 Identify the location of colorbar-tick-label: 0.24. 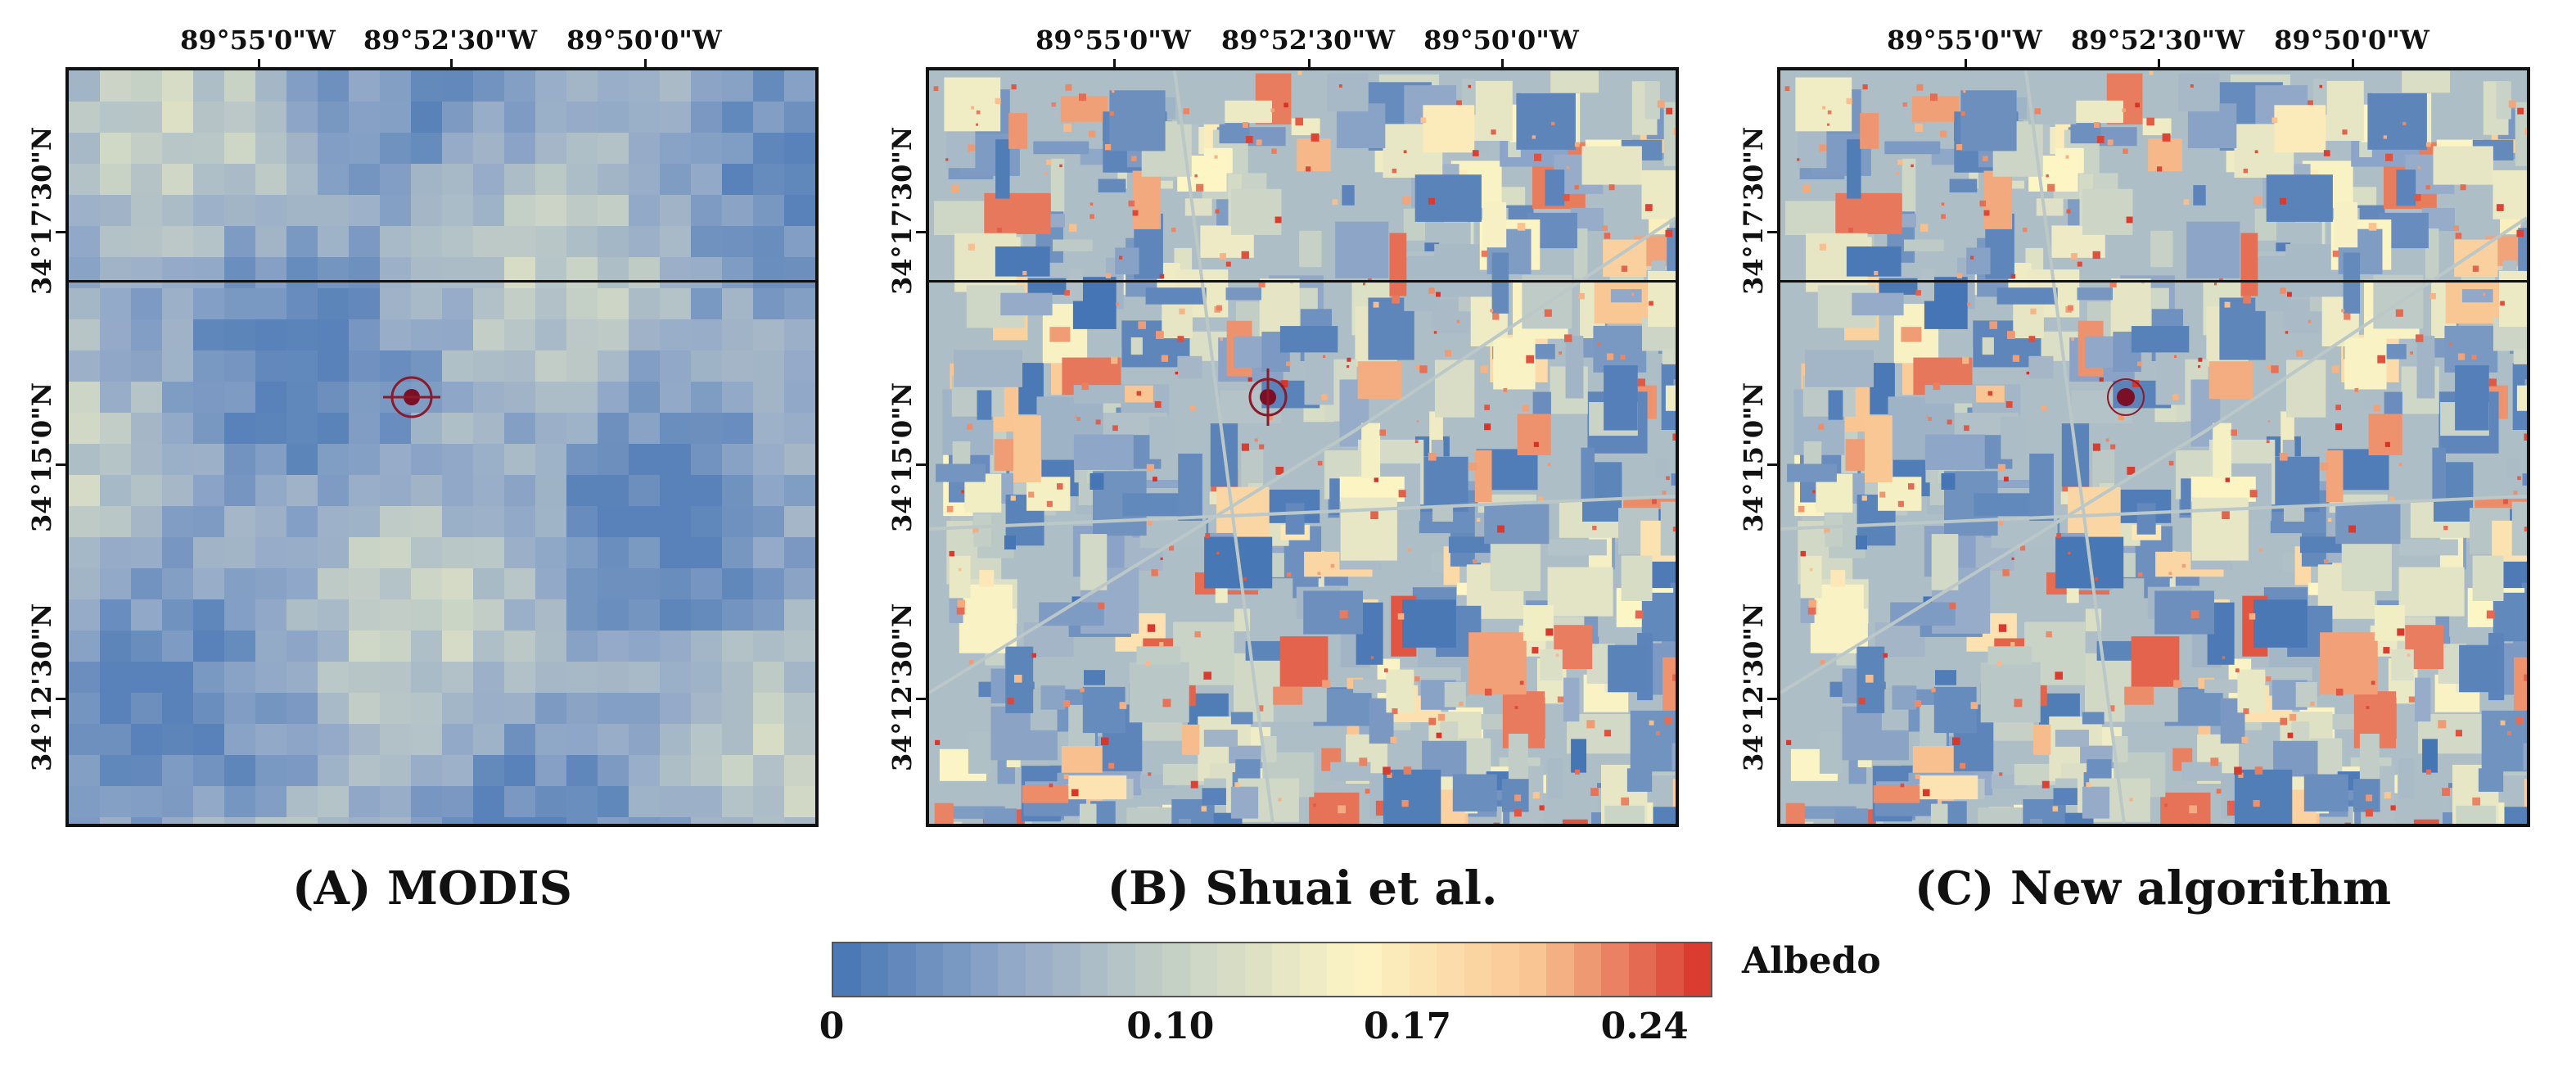
(1644, 1027).